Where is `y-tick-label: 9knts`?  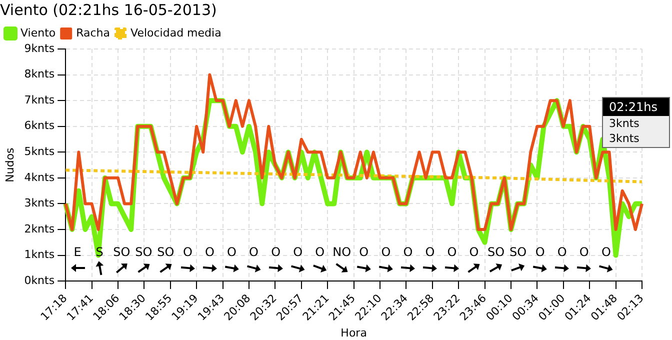
y-tick-label: 9knts is located at coordinates (39, 48).